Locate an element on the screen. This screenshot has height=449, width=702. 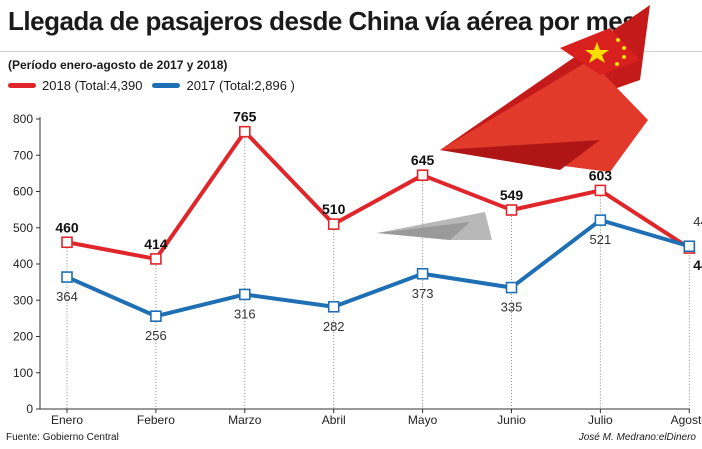
data-label-2018: 414 is located at coordinates (156, 244).